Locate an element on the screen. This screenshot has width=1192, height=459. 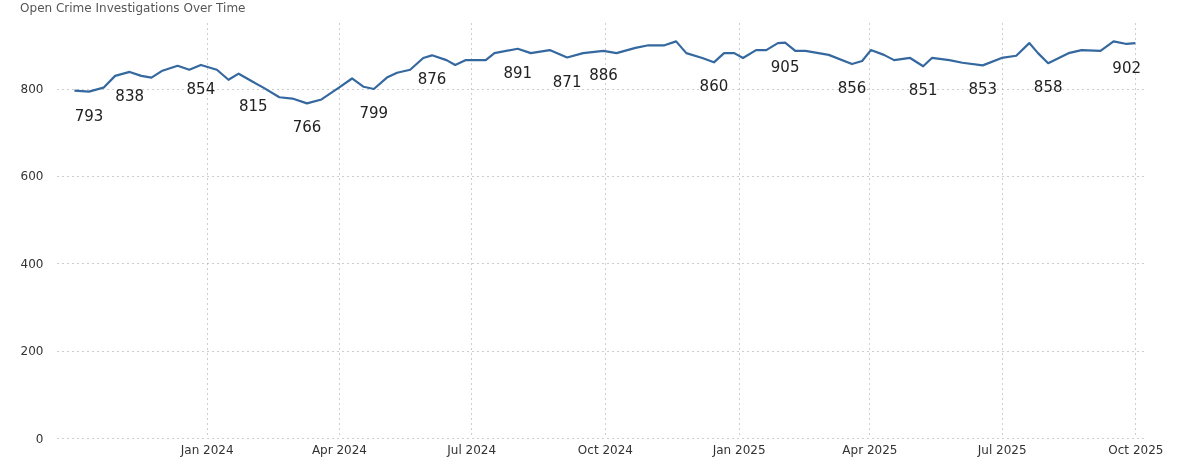
y-tick-label: 200 is located at coordinates (32, 351).